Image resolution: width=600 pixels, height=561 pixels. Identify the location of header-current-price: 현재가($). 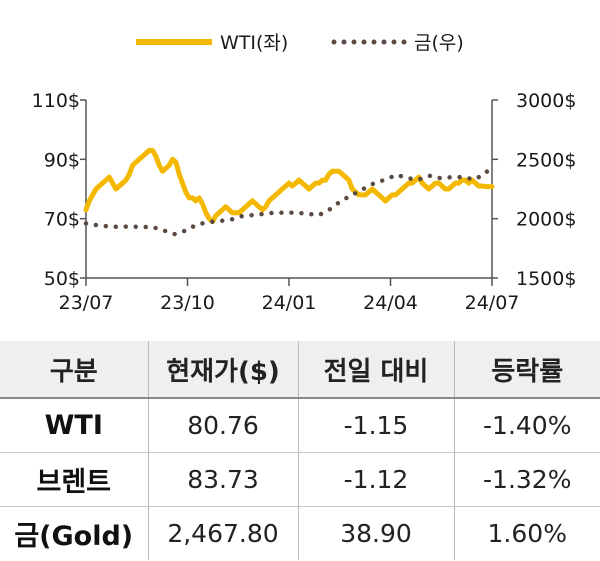
(222, 370).